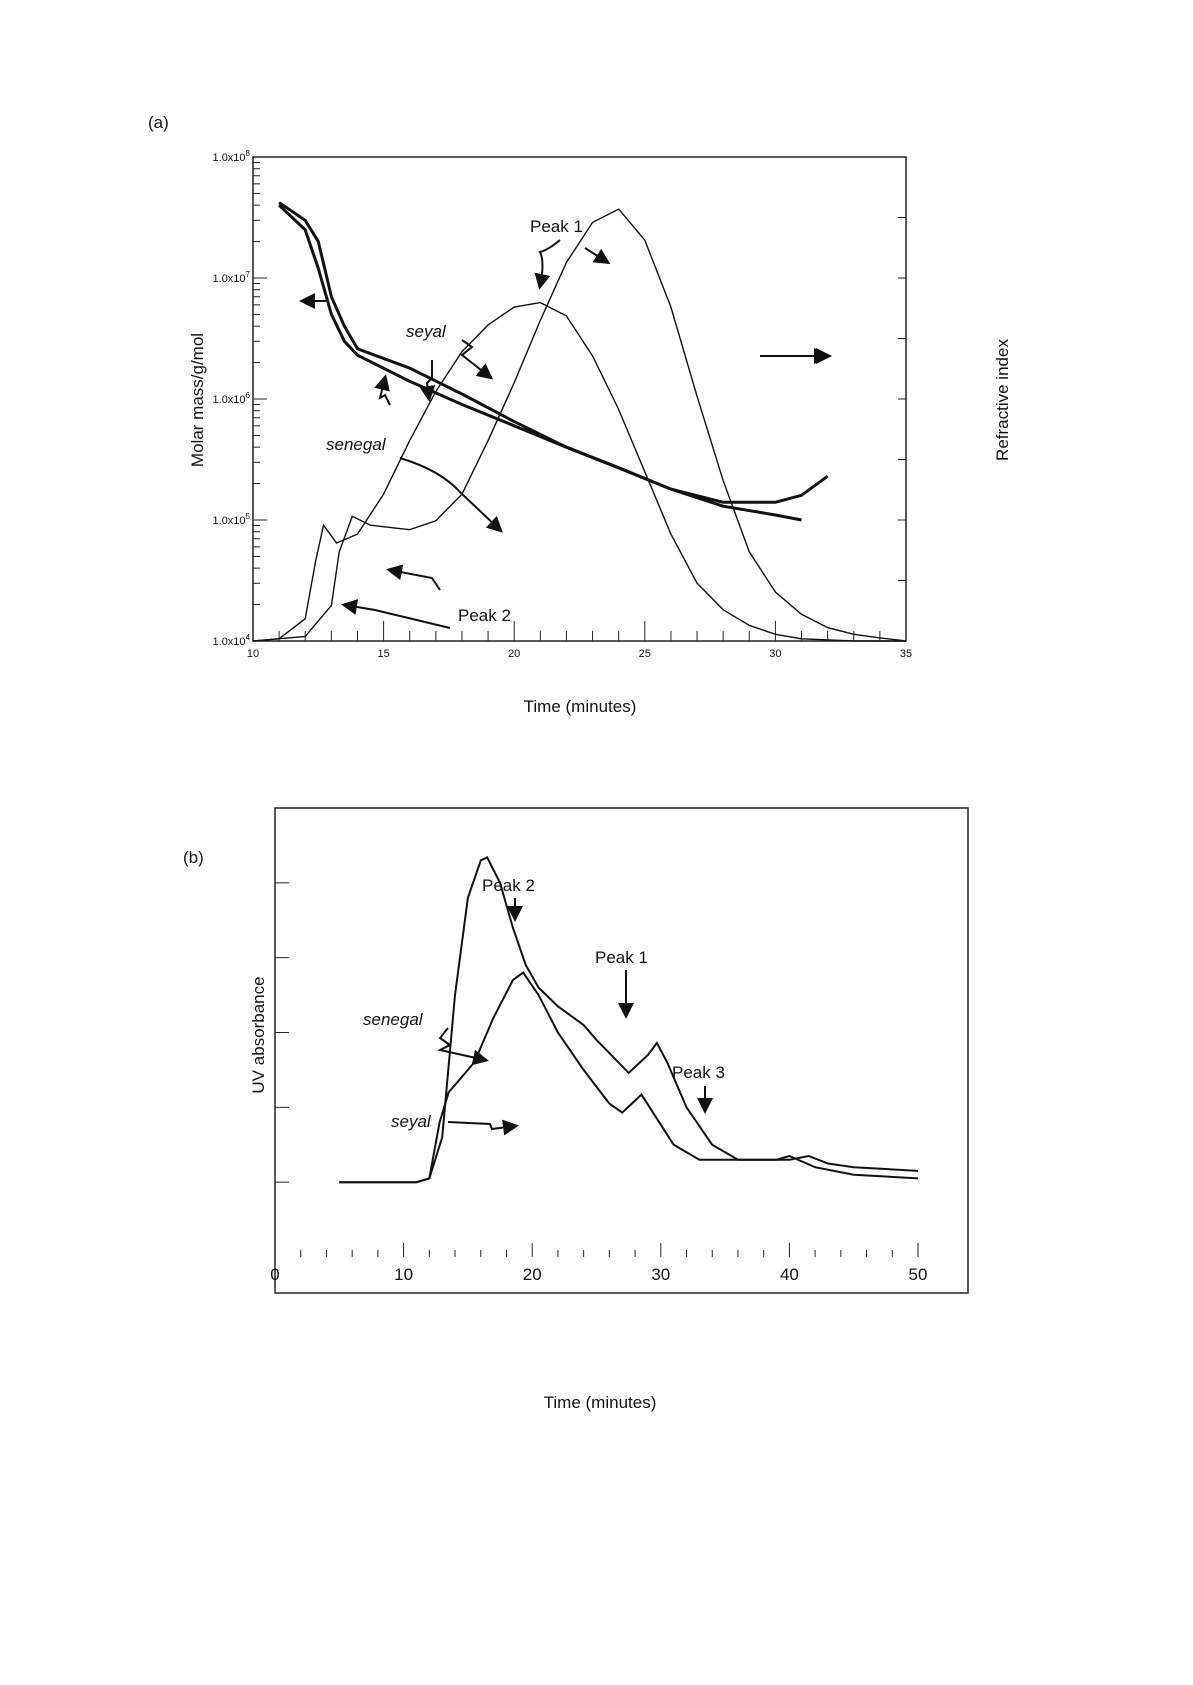 This screenshot has height=1685, width=1193. I want to click on y-tick-label-a: 1.0x10⁸, so click(232, 156).